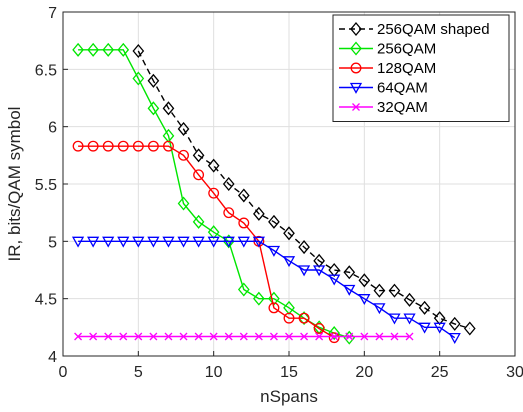 This screenshot has height=412, width=523. Describe the element at coordinates (356, 29) in the screenshot. I see `legend-marker-256qam-shaped` at that location.